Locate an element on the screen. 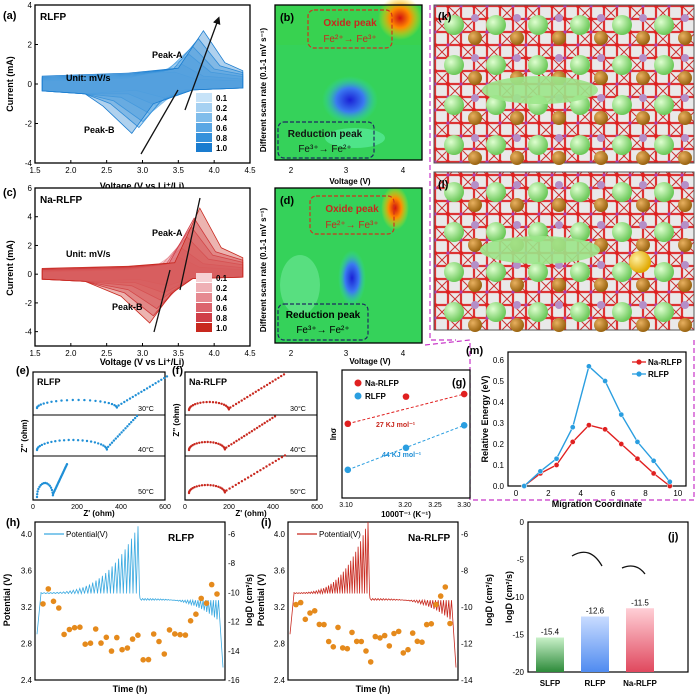  panel-f-xlabel: Z' (ohm) is located at coordinates (251, 513).